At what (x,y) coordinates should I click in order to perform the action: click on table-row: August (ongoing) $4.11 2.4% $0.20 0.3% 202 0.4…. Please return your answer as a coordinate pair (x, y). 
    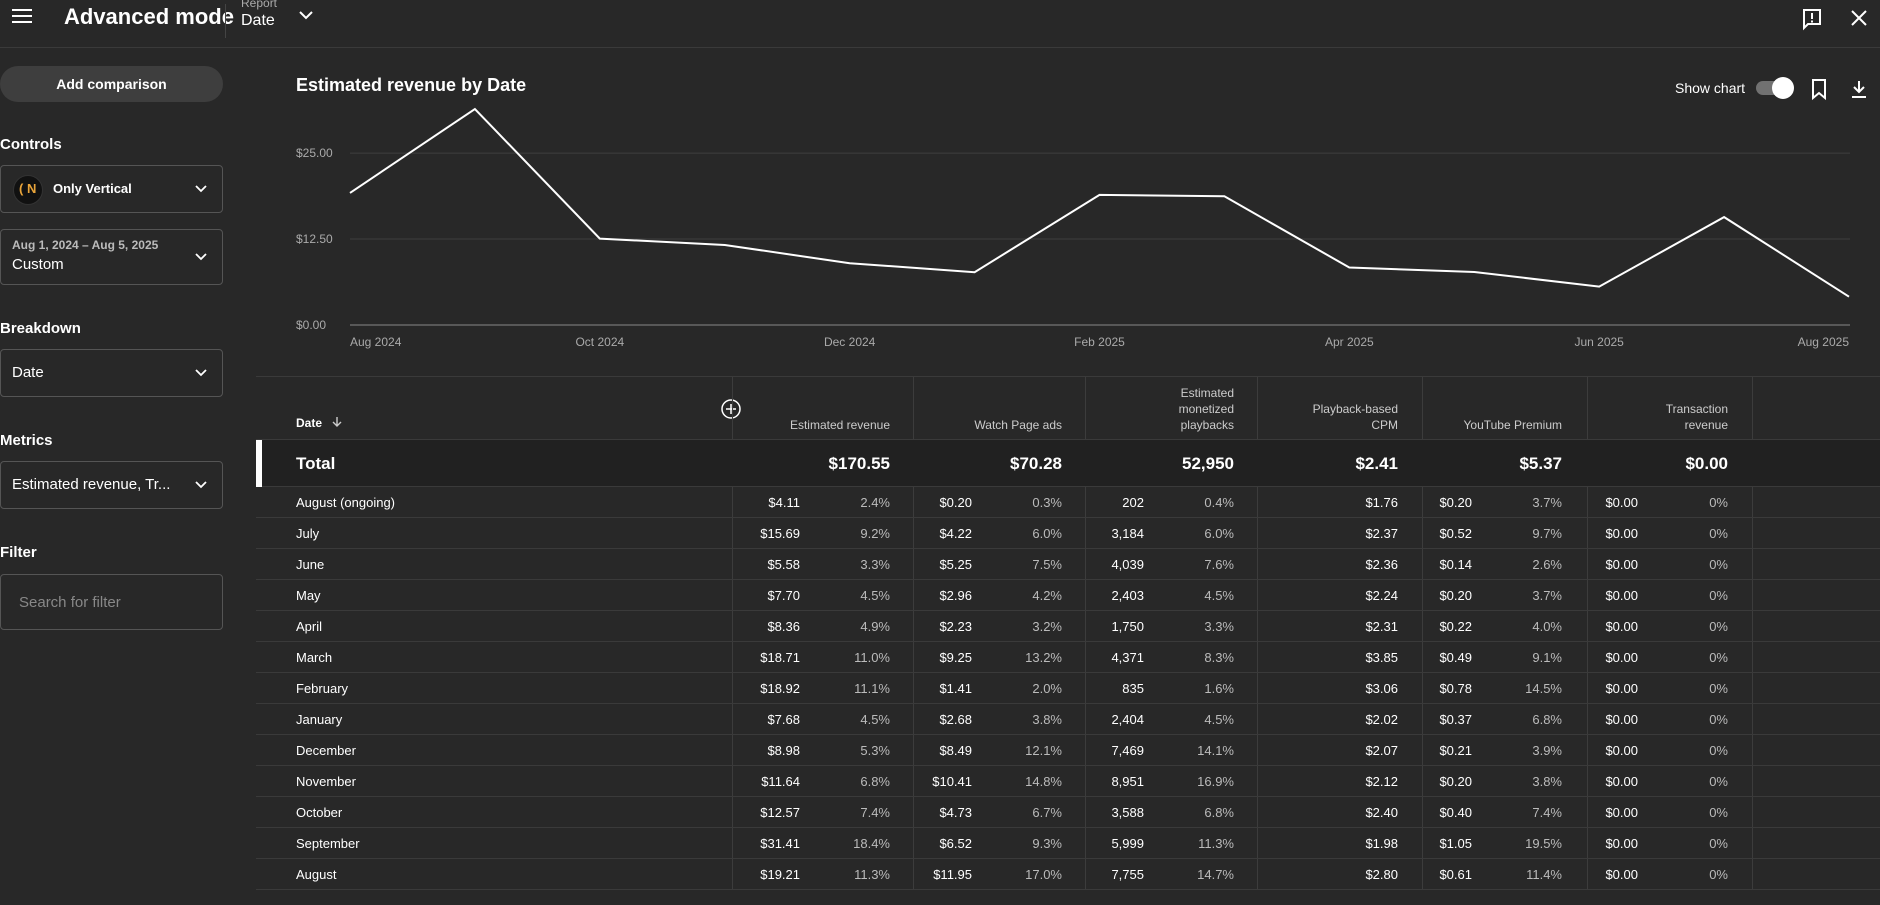
    Looking at the image, I should click on (1068, 502).